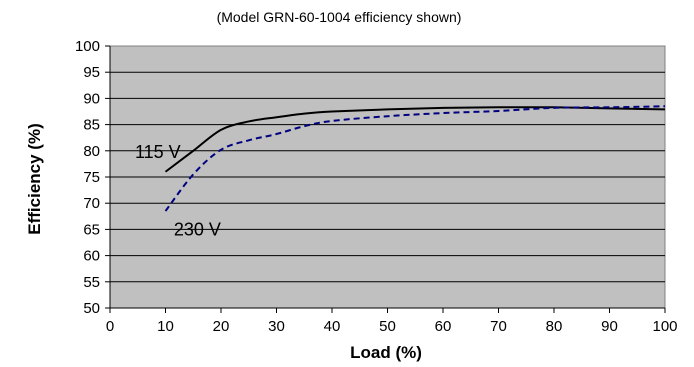 The width and height of the screenshot is (694, 367). What do you see at coordinates (91, 308) in the screenshot?
I see `y-tick-label-50: 50` at bounding box center [91, 308].